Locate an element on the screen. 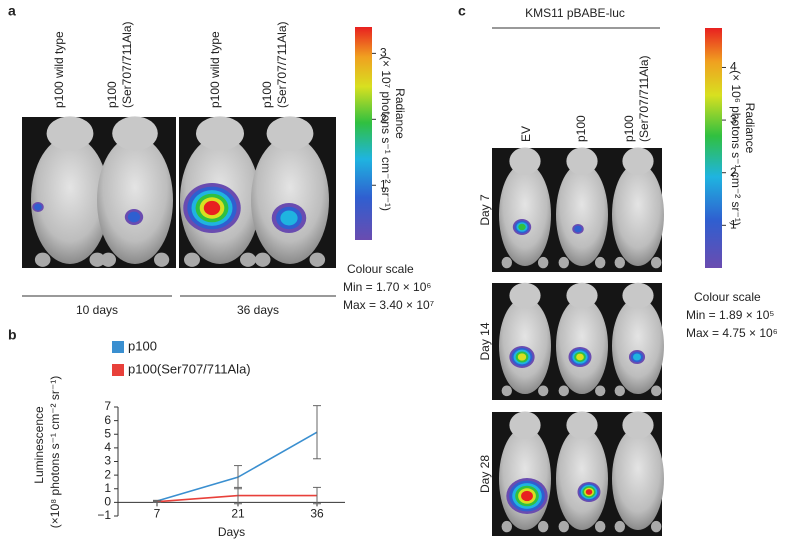 Image resolution: width=800 pixels, height=546 pixels. time-label: 36 days is located at coordinates (258, 310).